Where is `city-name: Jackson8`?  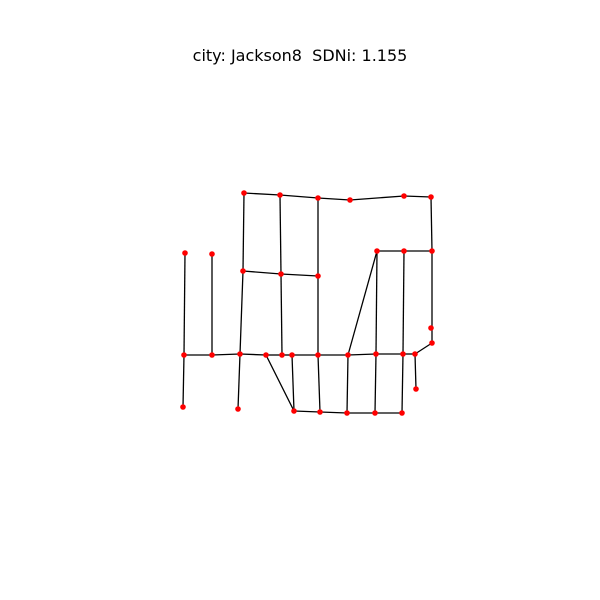
city-name: Jackson8 is located at coordinates (266, 55).